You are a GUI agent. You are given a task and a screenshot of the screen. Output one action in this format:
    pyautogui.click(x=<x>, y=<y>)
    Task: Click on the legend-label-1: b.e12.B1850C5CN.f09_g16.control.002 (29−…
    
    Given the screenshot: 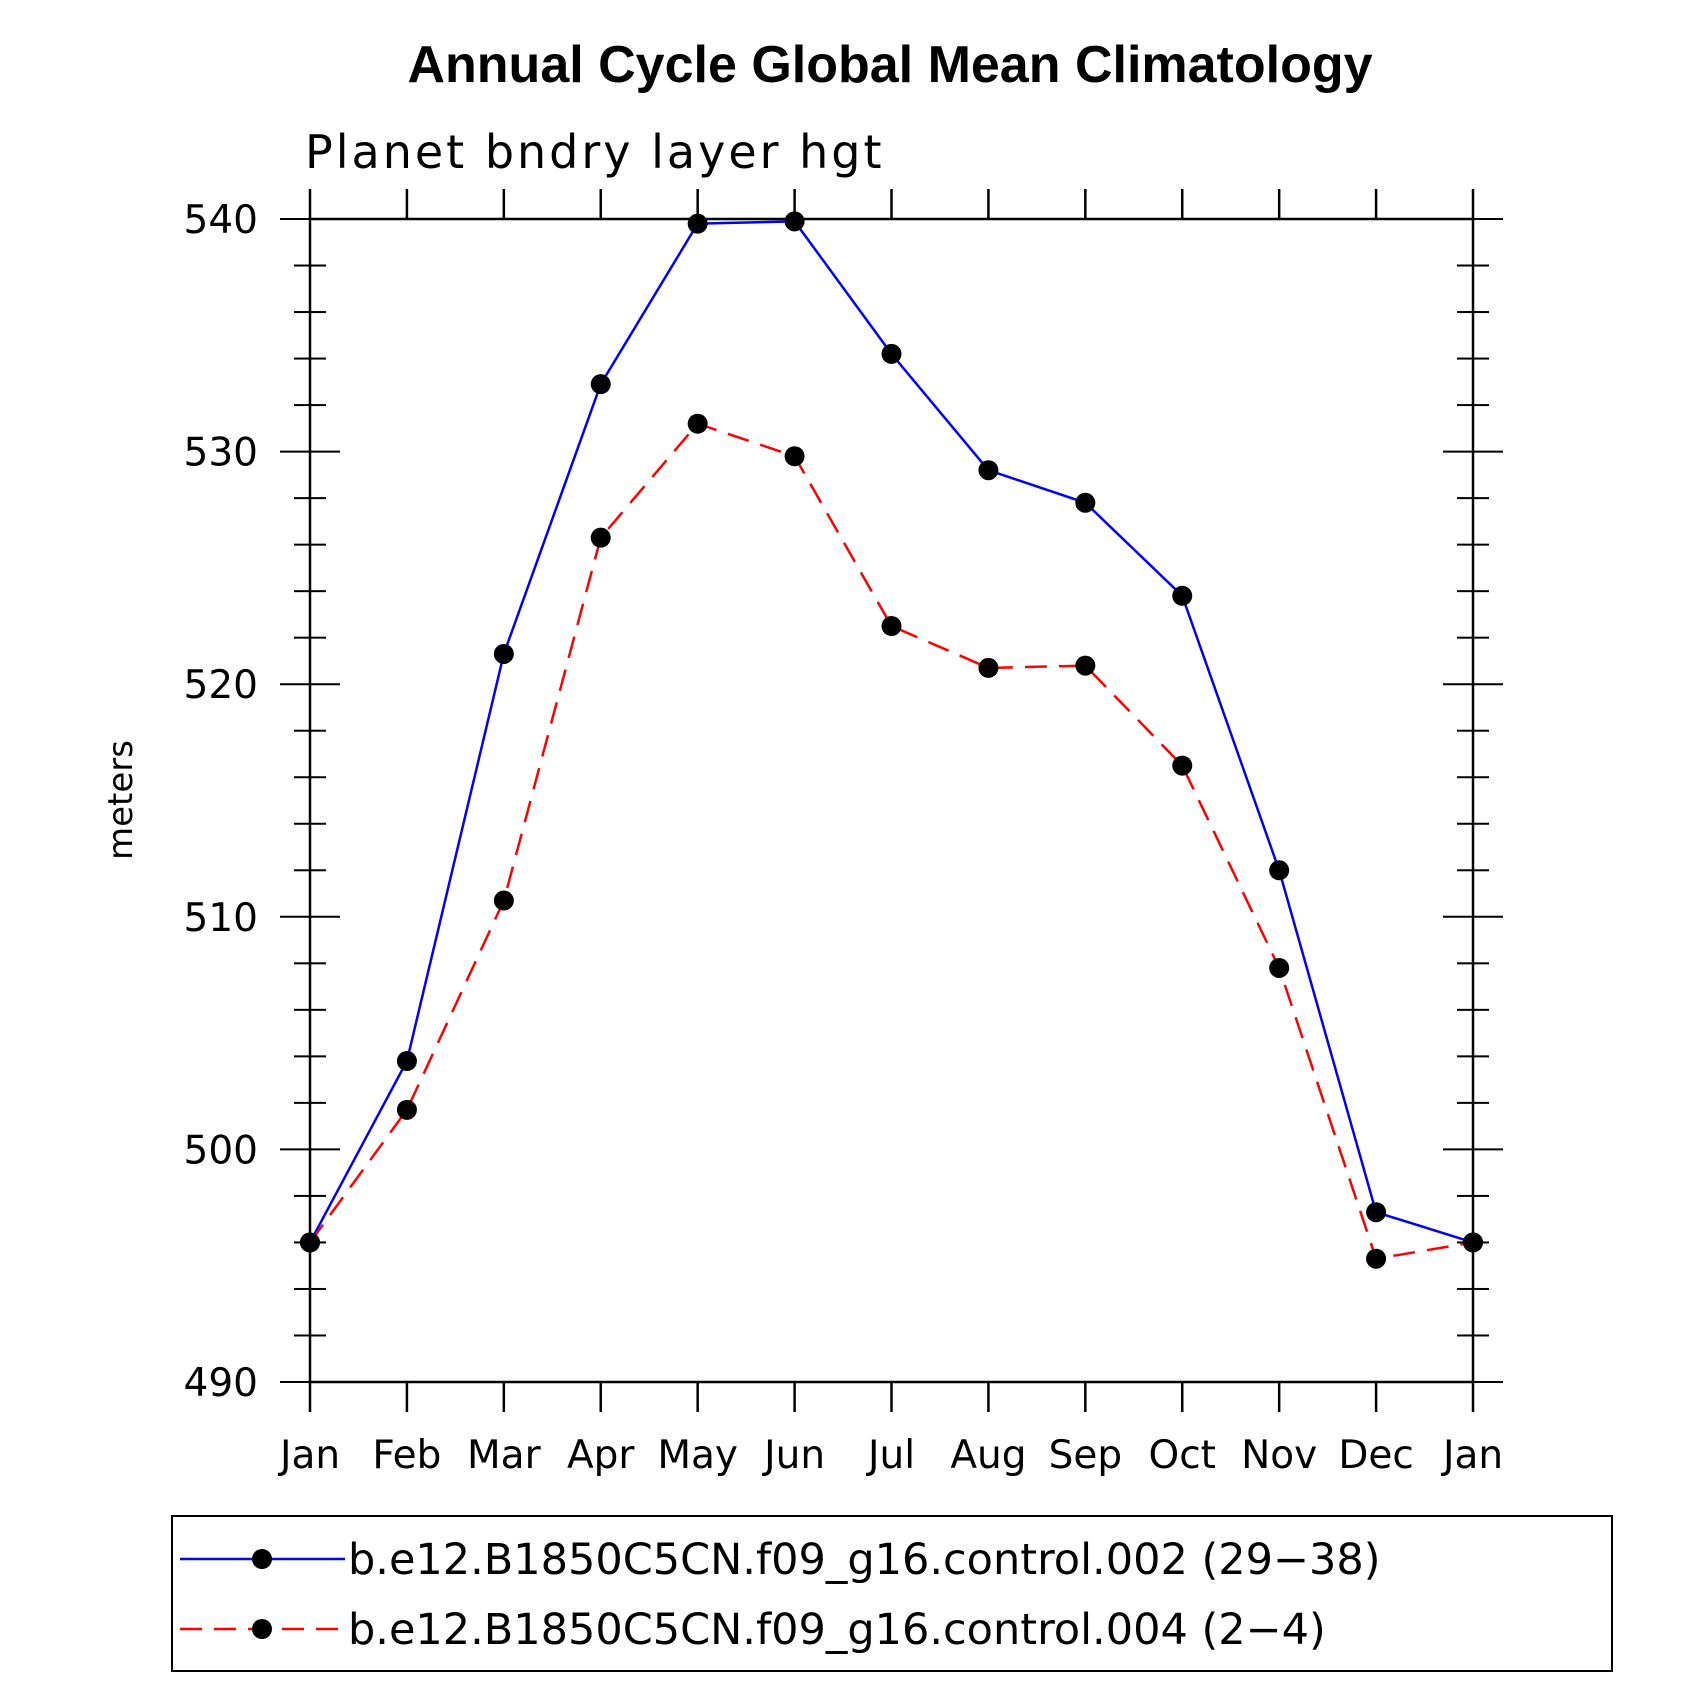 What is the action you would take?
    pyautogui.click(x=864, y=1560)
    